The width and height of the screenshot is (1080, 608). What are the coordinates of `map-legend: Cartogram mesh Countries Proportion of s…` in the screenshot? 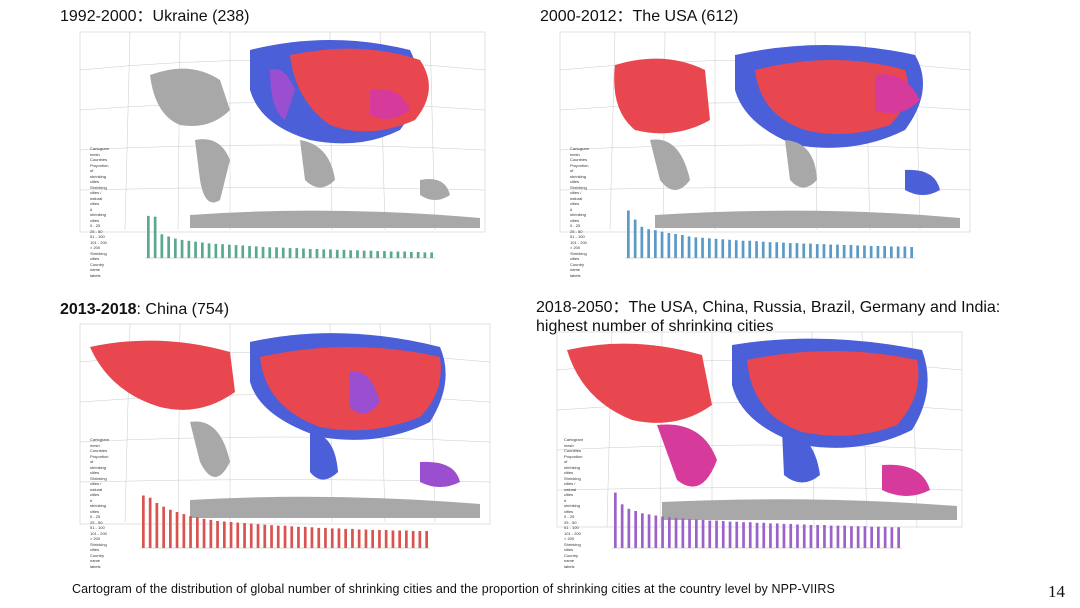 It's located at (579, 212).